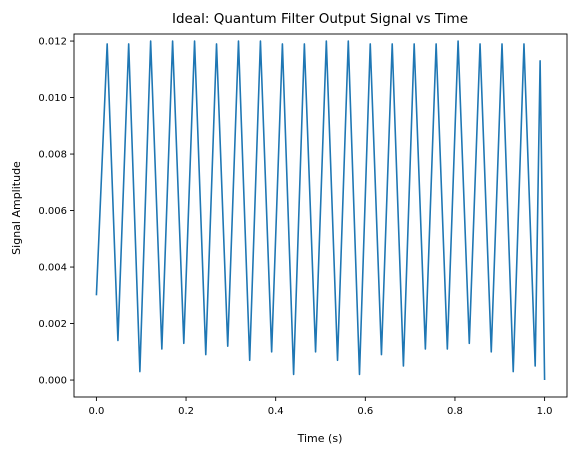 The image size is (584, 455). I want to click on y-tick-label: 0.006, so click(52, 211).